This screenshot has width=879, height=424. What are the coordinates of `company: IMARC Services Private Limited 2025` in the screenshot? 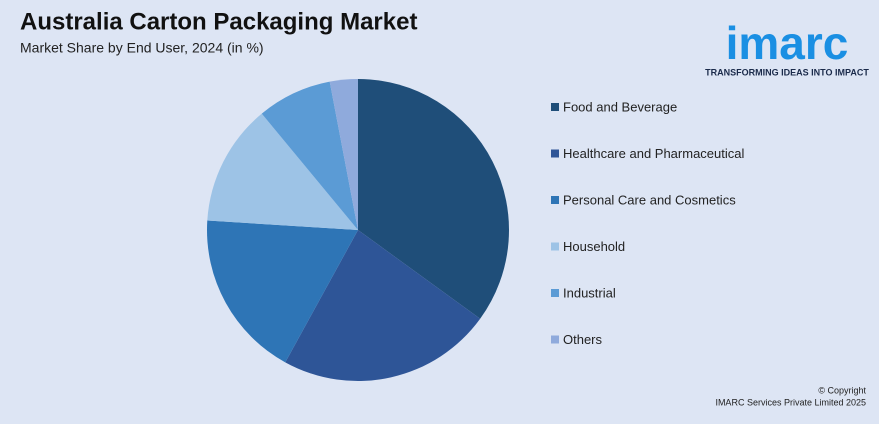 It's located at (790, 402).